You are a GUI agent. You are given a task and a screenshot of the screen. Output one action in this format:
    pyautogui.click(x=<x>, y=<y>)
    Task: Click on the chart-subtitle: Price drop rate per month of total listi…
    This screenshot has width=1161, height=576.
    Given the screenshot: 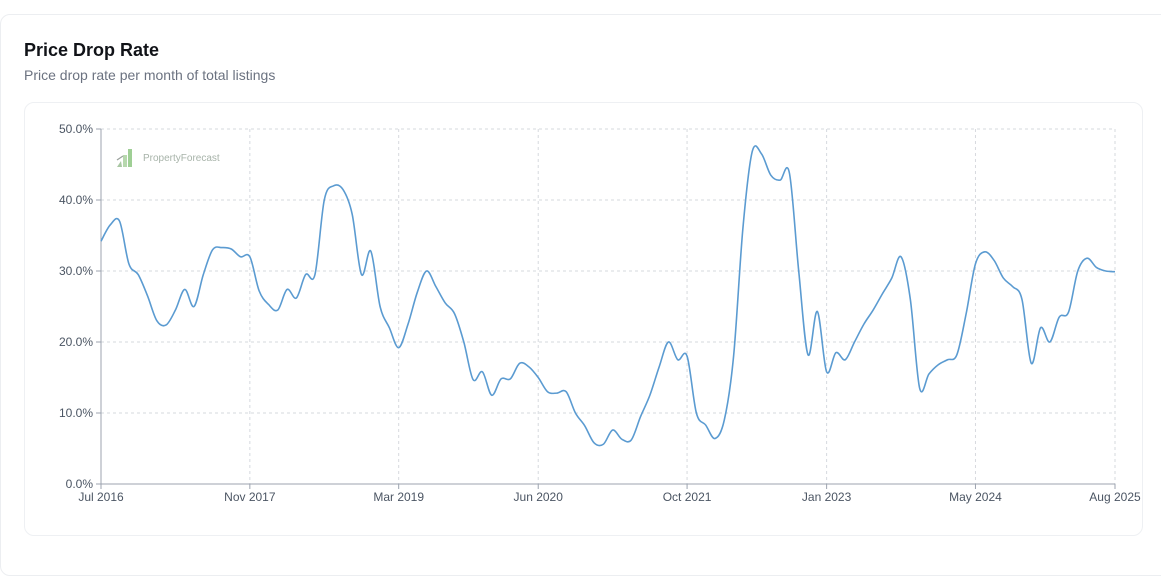 What is the action you would take?
    pyautogui.click(x=150, y=75)
    